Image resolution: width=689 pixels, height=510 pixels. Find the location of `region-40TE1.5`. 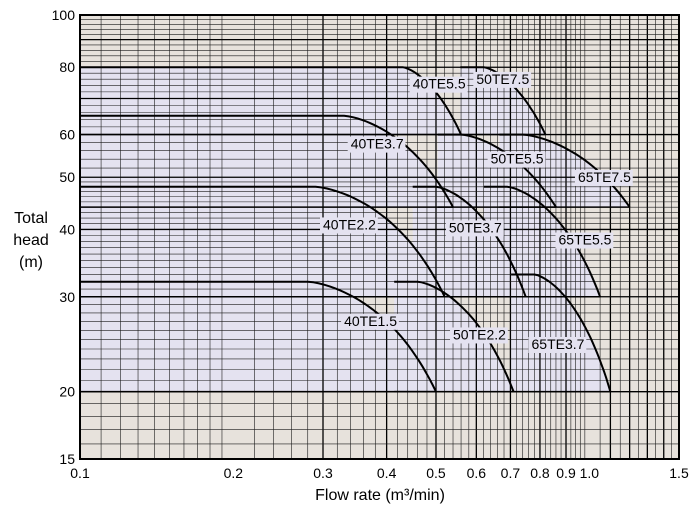

region-40TE1.5 is located at coordinates (258, 336).